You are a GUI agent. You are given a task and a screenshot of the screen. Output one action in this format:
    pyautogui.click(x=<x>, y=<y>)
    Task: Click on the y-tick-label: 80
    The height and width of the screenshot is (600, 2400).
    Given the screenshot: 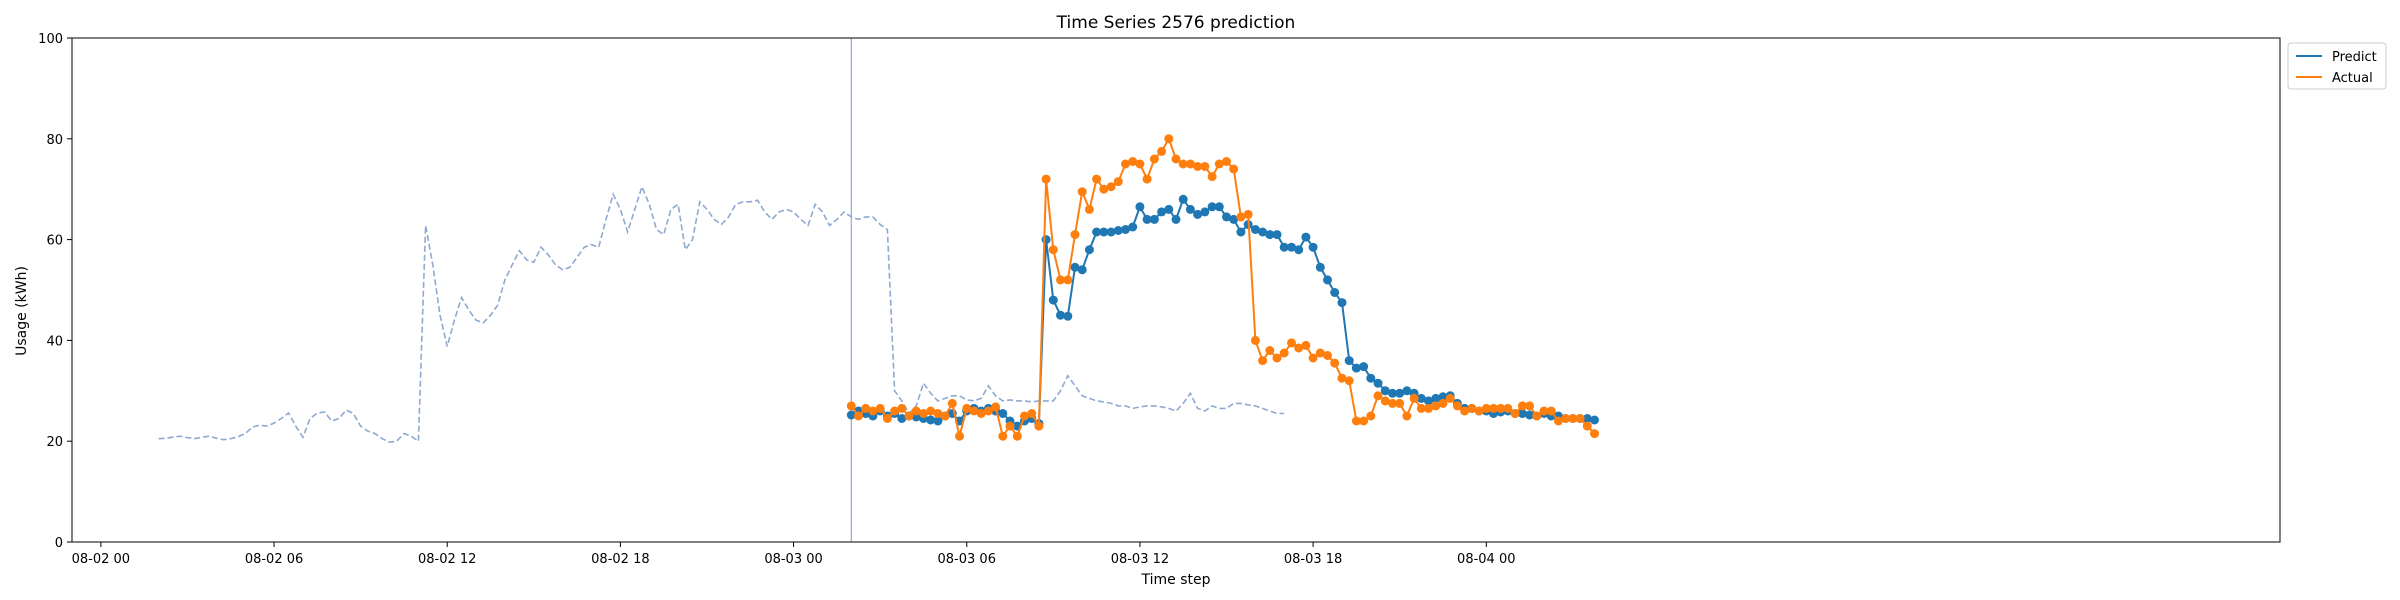 What is the action you would take?
    pyautogui.click(x=54, y=140)
    